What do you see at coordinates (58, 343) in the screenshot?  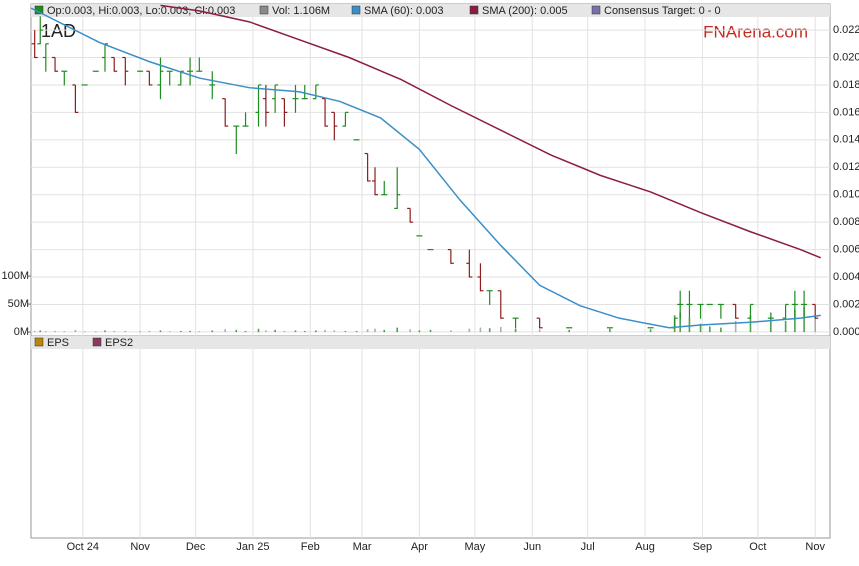 I see `legend-label: EPS` at bounding box center [58, 343].